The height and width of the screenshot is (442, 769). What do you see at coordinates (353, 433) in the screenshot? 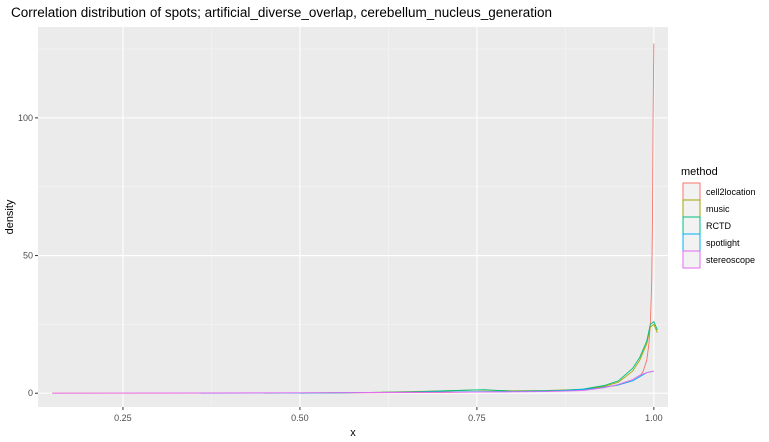
I see `x-axis-label: x` at bounding box center [353, 433].